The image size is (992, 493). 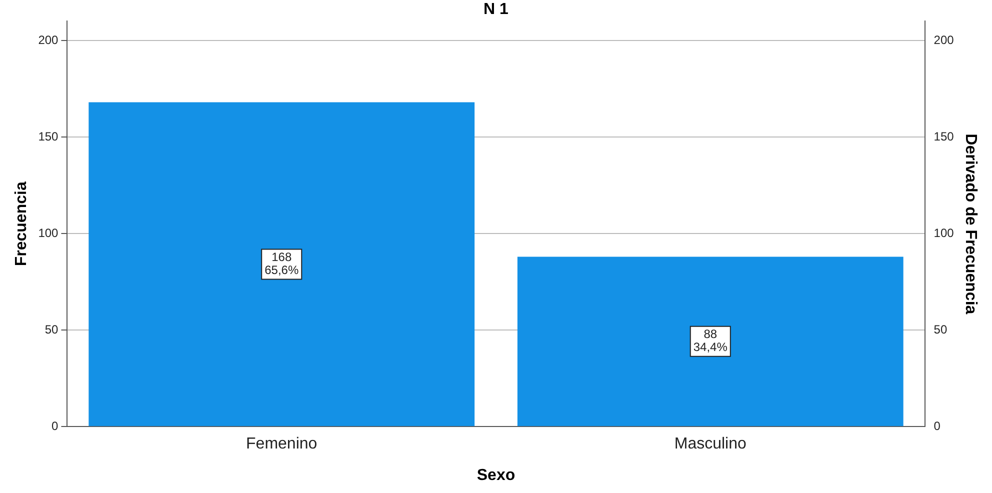 What do you see at coordinates (710, 444) in the screenshot?
I see `x-tick-label: Masculino` at bounding box center [710, 444].